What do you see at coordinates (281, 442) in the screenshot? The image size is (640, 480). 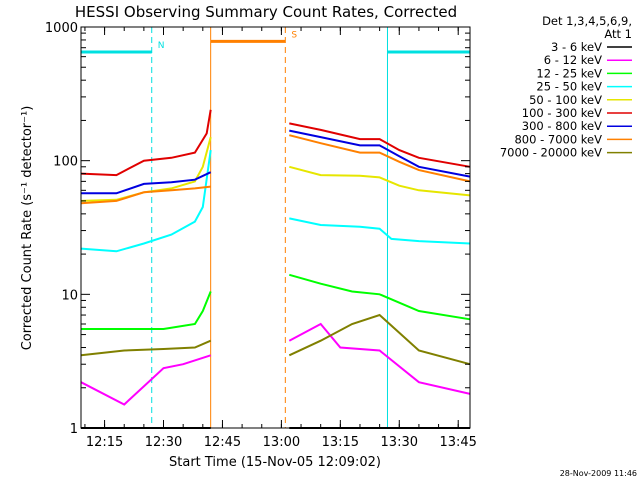 I see `x-tick-label: 13:00` at bounding box center [281, 442].